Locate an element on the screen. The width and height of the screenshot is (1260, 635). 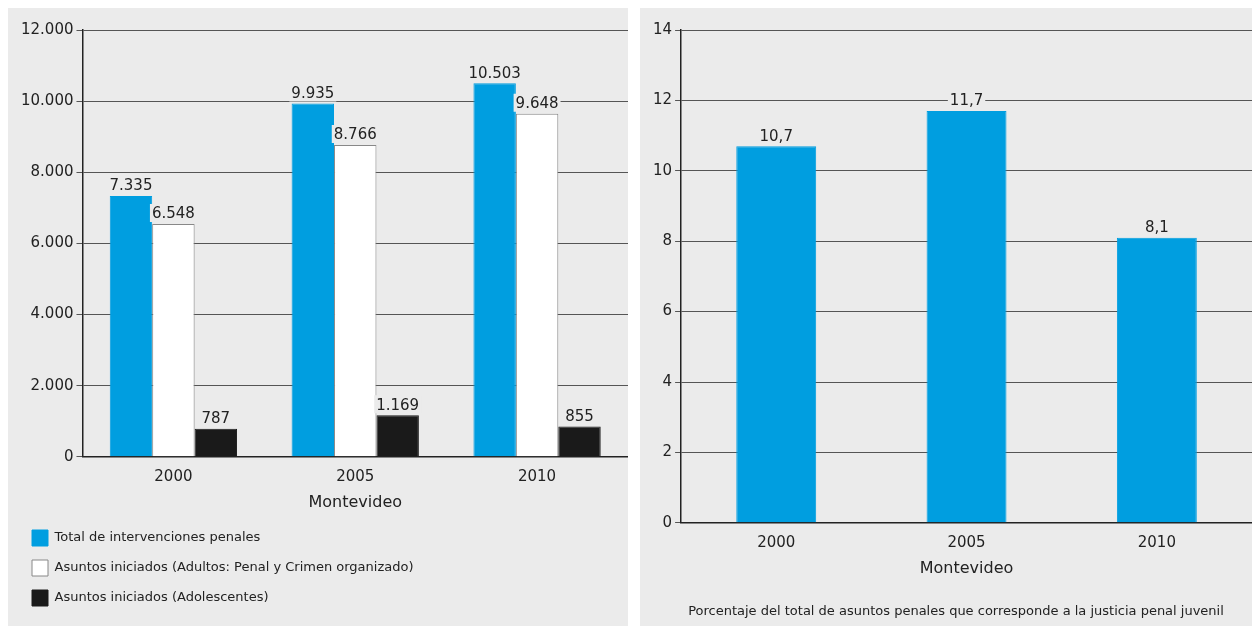
data-label: 1.169 is located at coordinates (398, 404).